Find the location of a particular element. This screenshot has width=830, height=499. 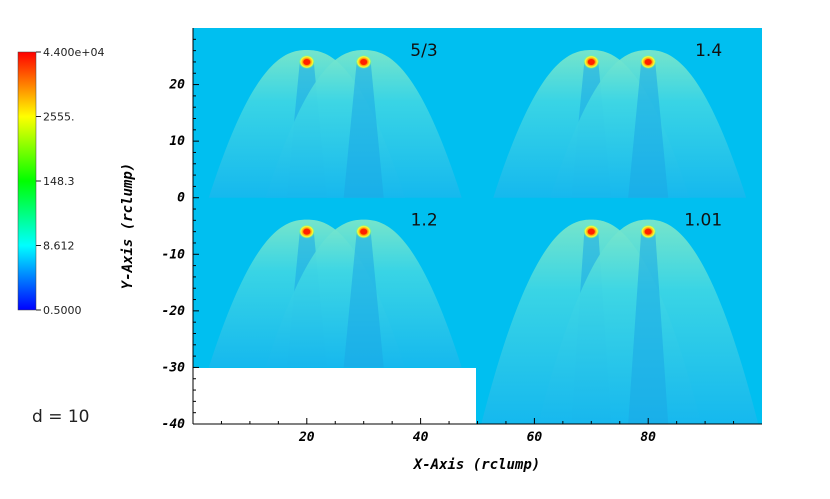

x-tick-label: 40 is located at coordinates (421, 437).